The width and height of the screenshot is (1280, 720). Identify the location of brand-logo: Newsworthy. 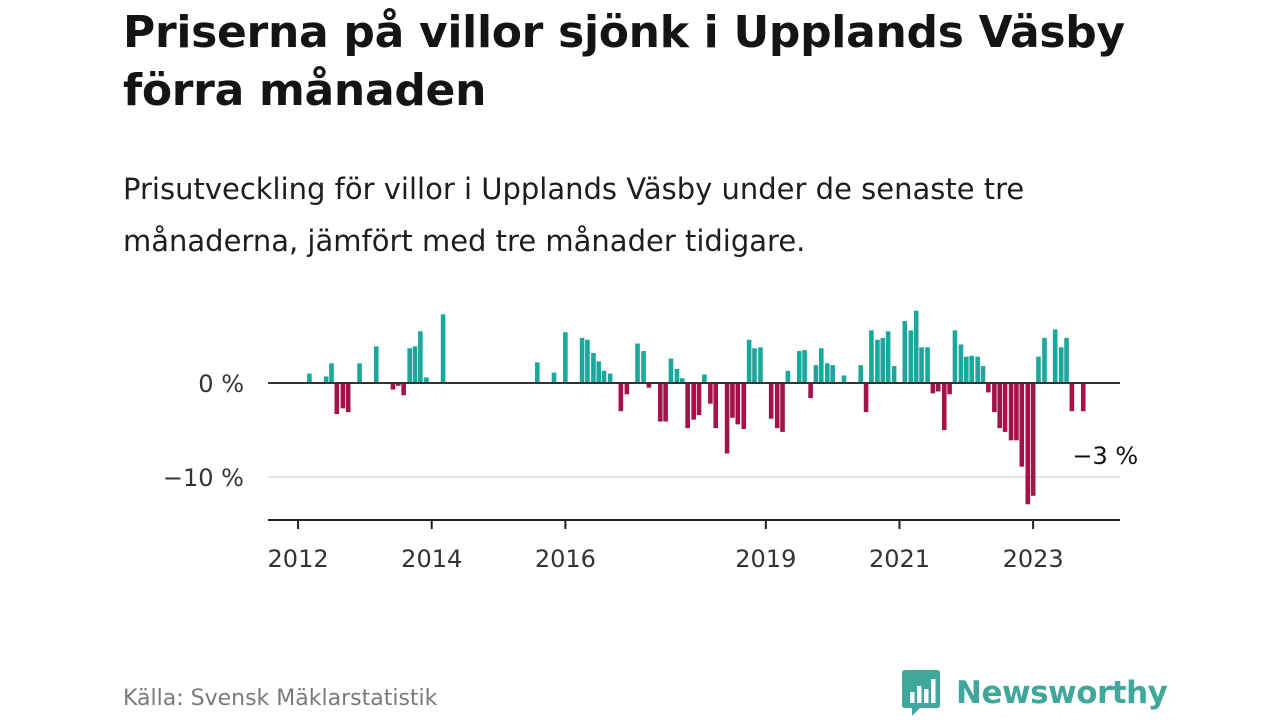
(1034, 693).